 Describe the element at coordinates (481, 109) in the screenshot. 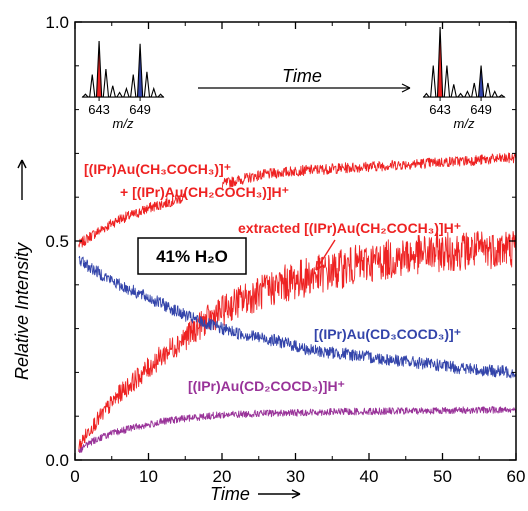

I see `inset-late-tick-label: 649` at that location.